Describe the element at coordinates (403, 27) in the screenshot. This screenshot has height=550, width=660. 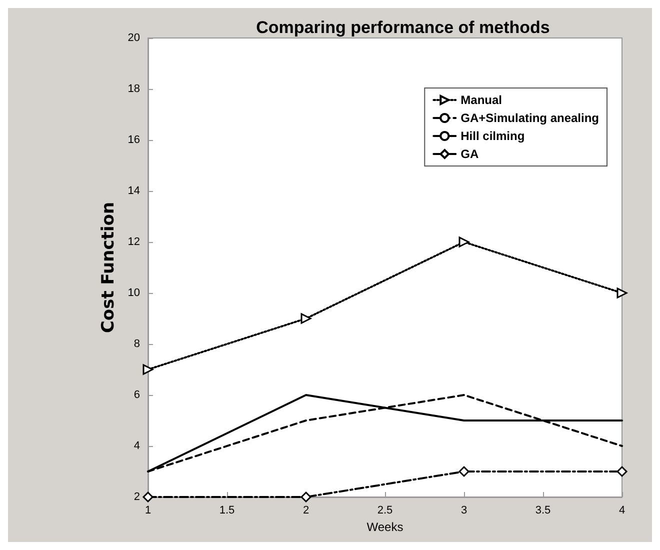
I see `chart-title: Comparing performance of methods` at that location.